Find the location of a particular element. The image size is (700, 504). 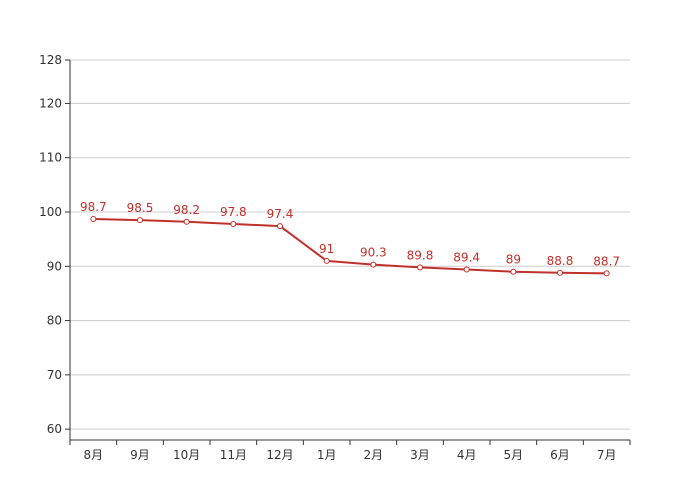

y-tick-label: 70 is located at coordinates (54, 375).